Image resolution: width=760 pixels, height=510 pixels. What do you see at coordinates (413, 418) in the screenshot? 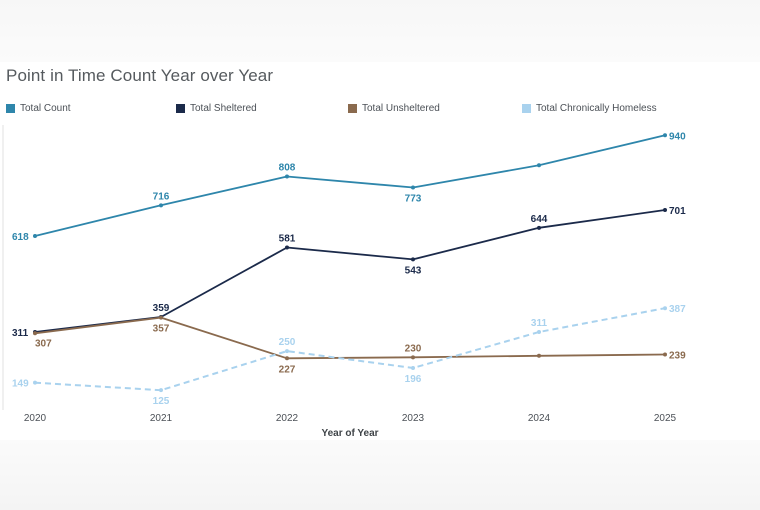
I see `x-tick-label: 2023` at bounding box center [413, 418].